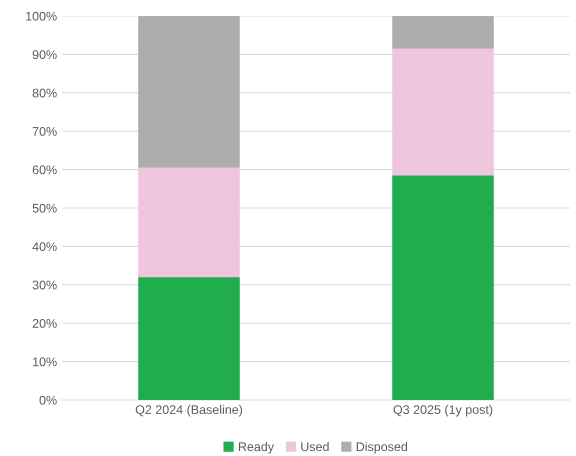  I want to click on y-tick-label: 0%, so click(48, 400).